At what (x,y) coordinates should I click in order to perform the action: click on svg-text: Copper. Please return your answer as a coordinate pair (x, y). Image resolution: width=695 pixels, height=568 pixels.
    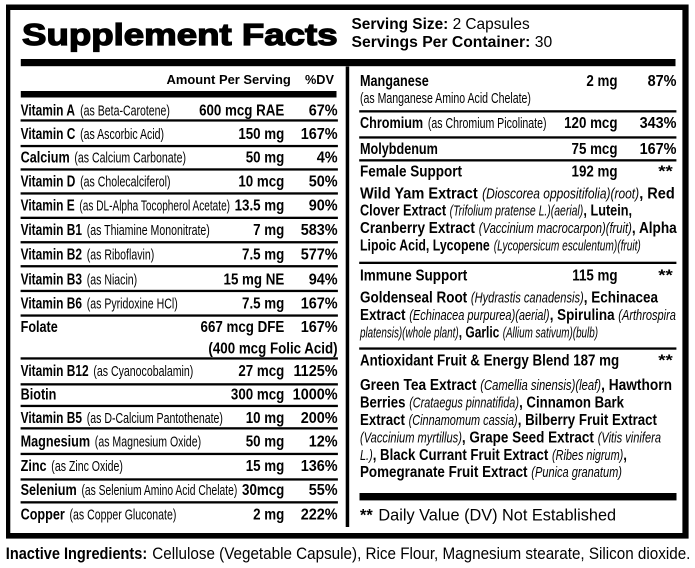
    Looking at the image, I should click on (43, 515).